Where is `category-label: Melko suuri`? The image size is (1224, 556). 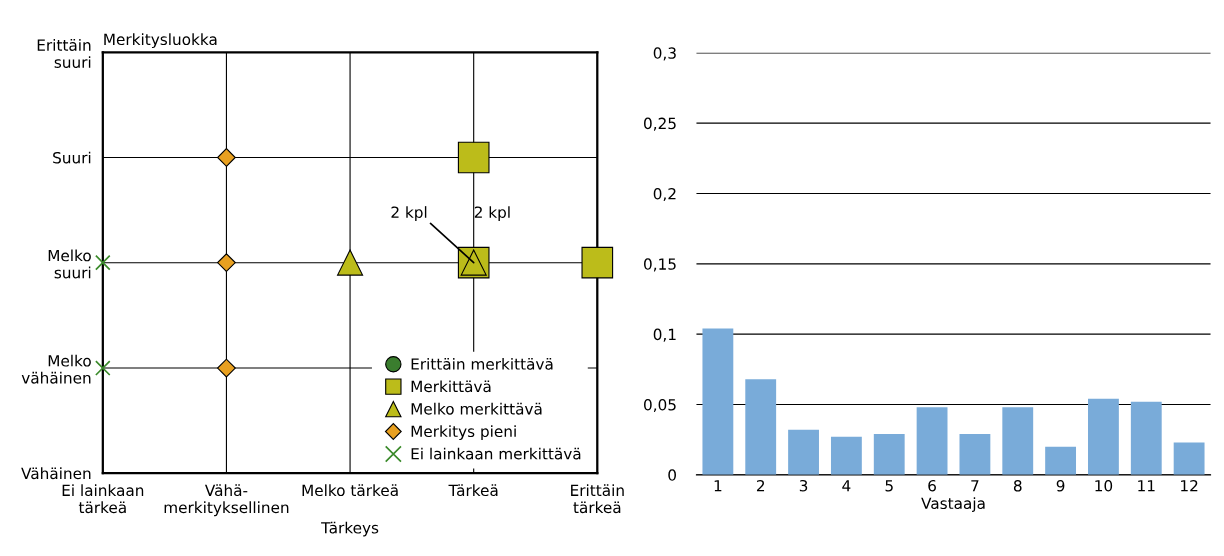
category-label: Melko suuri is located at coordinates (69, 264).